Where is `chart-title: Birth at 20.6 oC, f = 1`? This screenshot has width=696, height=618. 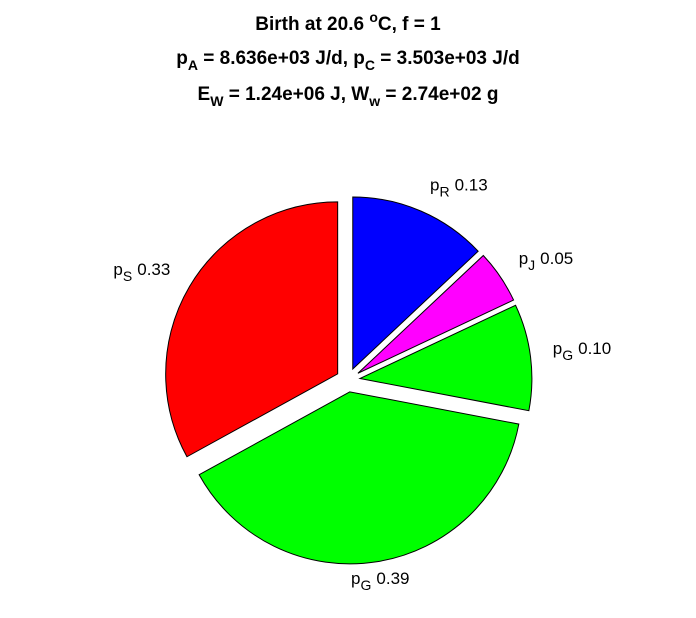
chart-title: Birth at 20.6 oC, f = 1 is located at coordinates (348, 22).